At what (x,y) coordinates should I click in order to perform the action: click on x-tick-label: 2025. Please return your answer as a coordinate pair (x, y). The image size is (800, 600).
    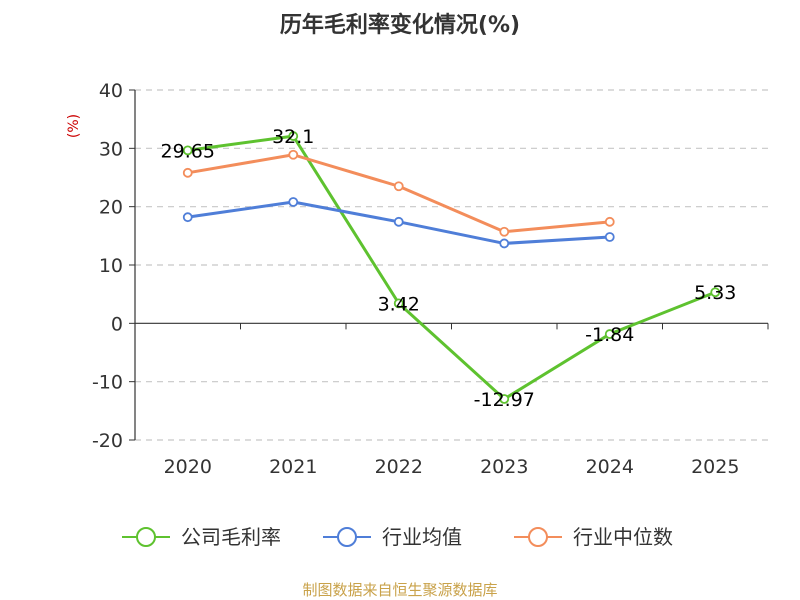
    Looking at the image, I should click on (715, 467).